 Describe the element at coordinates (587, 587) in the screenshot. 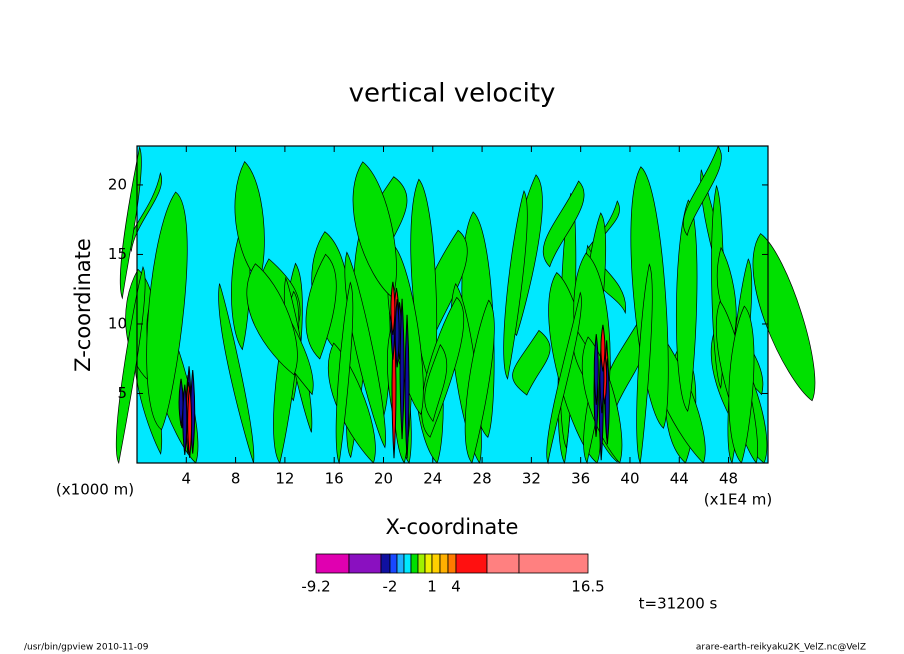

I see `colorbar-tick-label: 16.5` at that location.